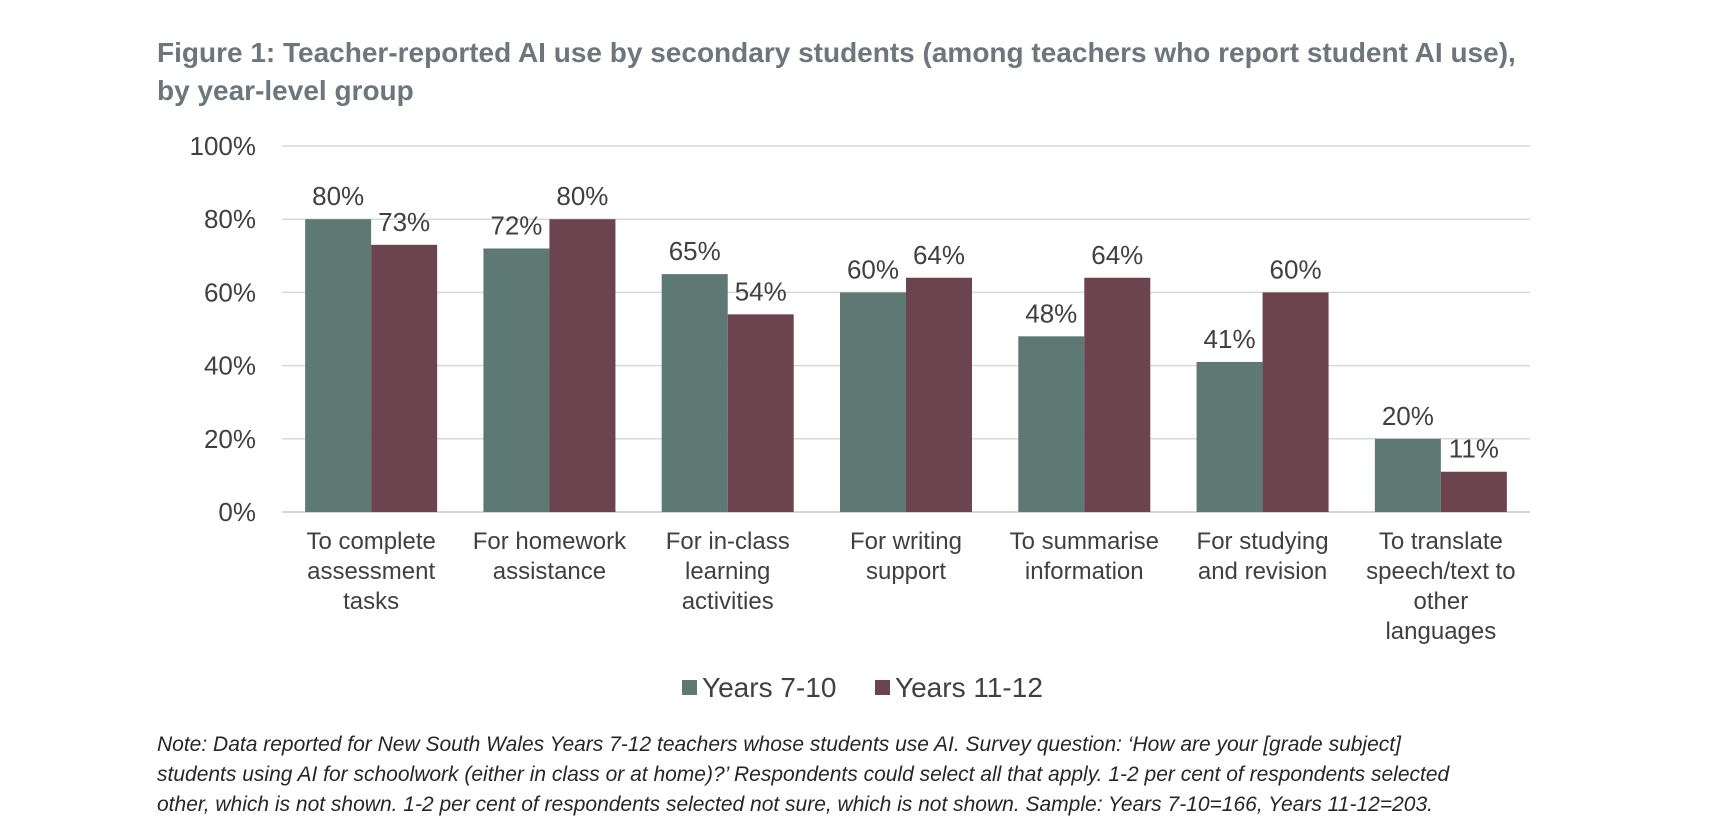 The width and height of the screenshot is (1710, 840). I want to click on y-tick-label: 40%, so click(230, 366).